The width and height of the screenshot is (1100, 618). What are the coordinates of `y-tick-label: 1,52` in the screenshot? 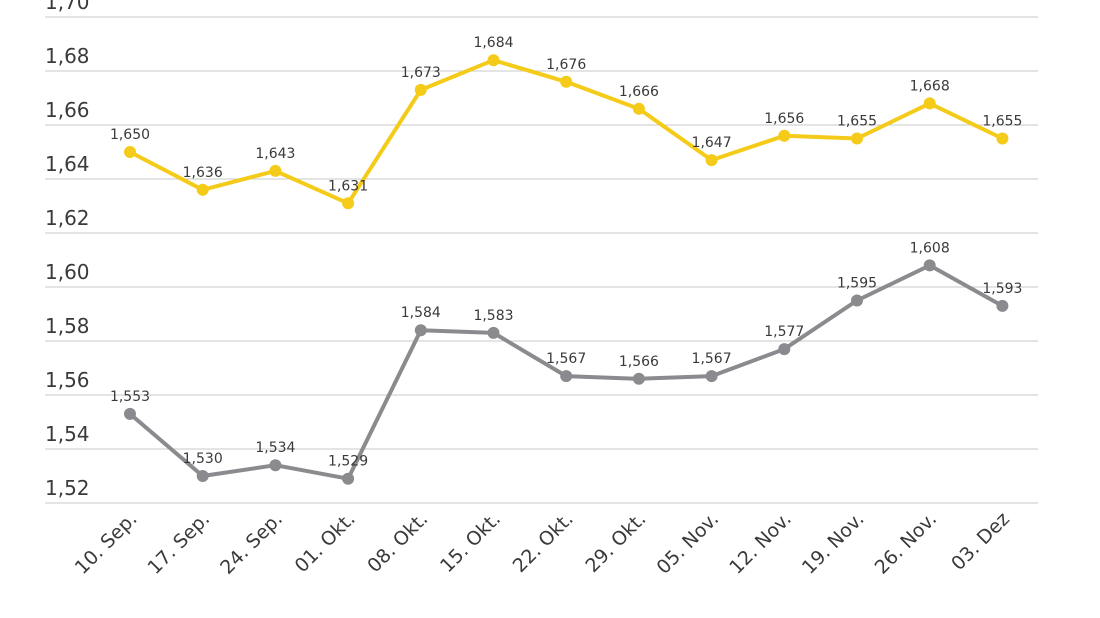 It's located at (67, 488).